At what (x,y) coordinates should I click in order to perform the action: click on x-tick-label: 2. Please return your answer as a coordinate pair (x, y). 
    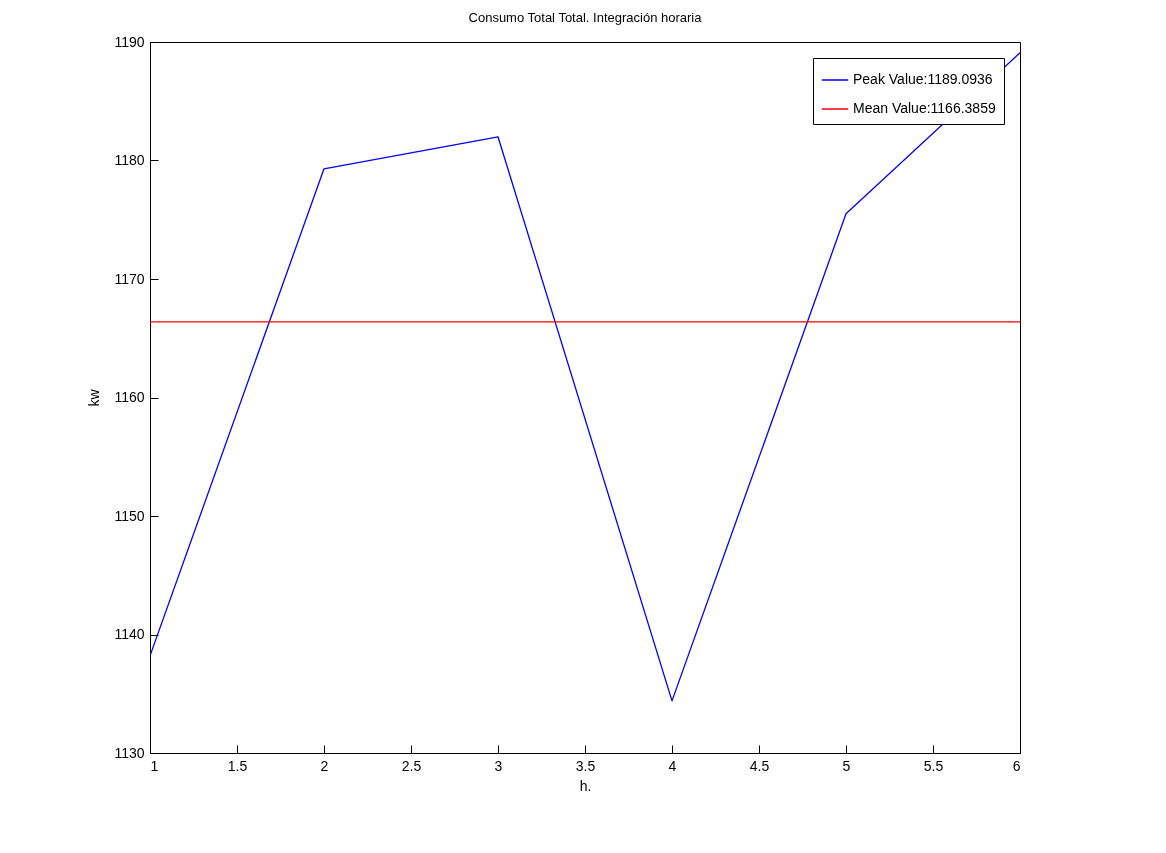
    Looking at the image, I should click on (324, 765).